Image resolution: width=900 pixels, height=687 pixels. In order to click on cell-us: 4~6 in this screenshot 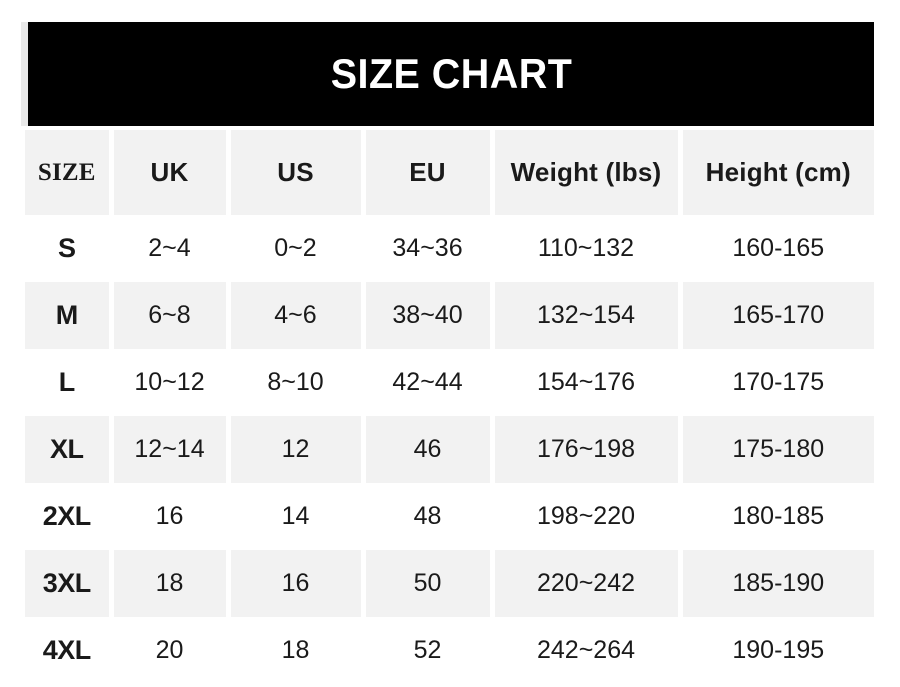, I will do `click(295, 315)`.